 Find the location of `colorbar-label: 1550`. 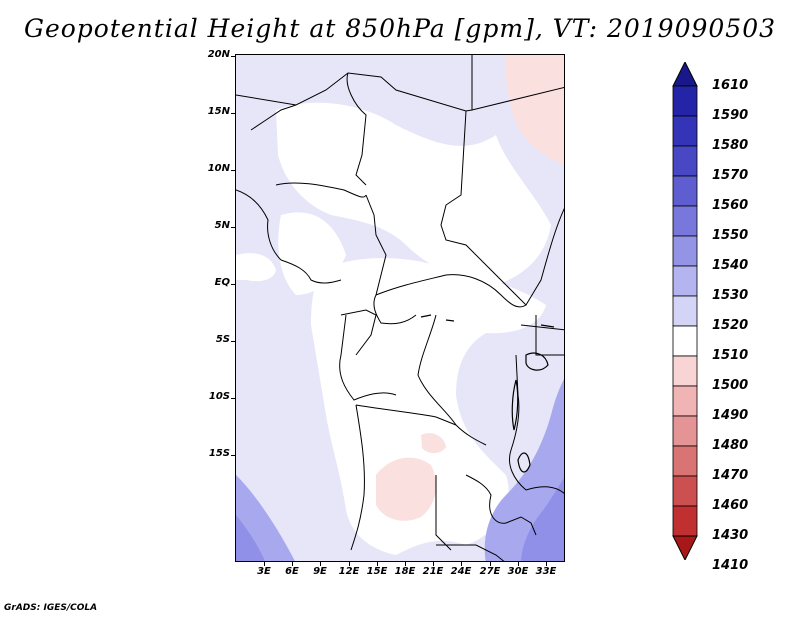

colorbar-label: 1550 is located at coordinates (730, 235).